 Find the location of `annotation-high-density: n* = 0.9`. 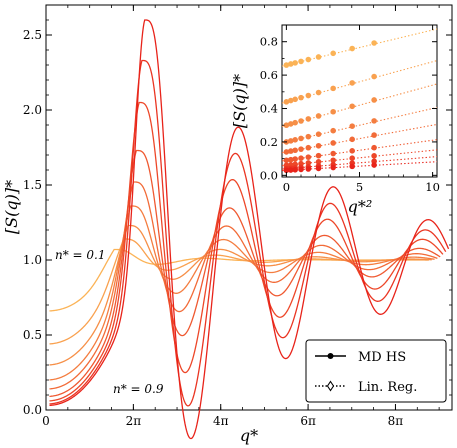

annotation-high-density: n* = 0.9 is located at coordinates (138, 389).